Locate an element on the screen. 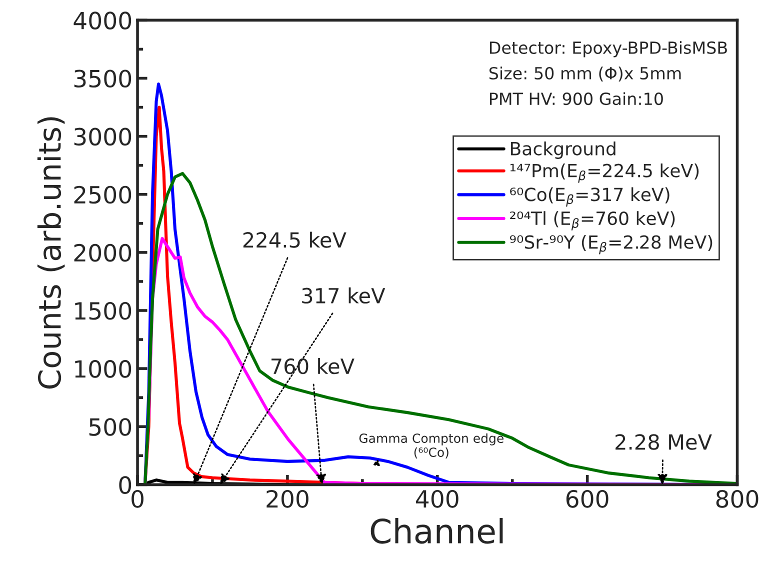 This screenshot has height=577, width=764. annotation: 2.28 MeV is located at coordinates (664, 442).